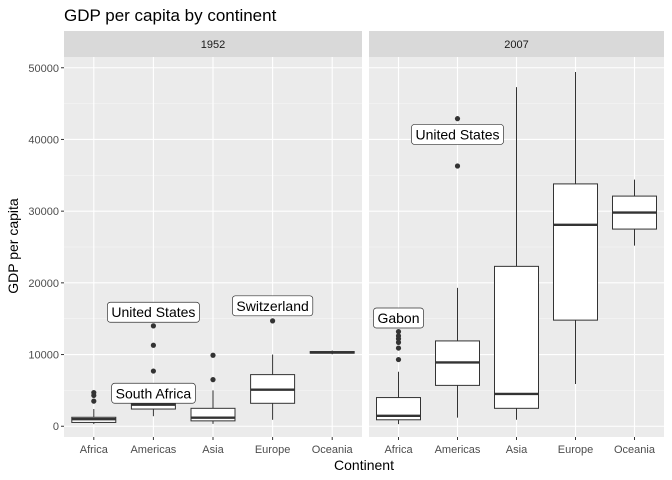  I want to click on facet-strip-label: 1952, so click(213, 45).